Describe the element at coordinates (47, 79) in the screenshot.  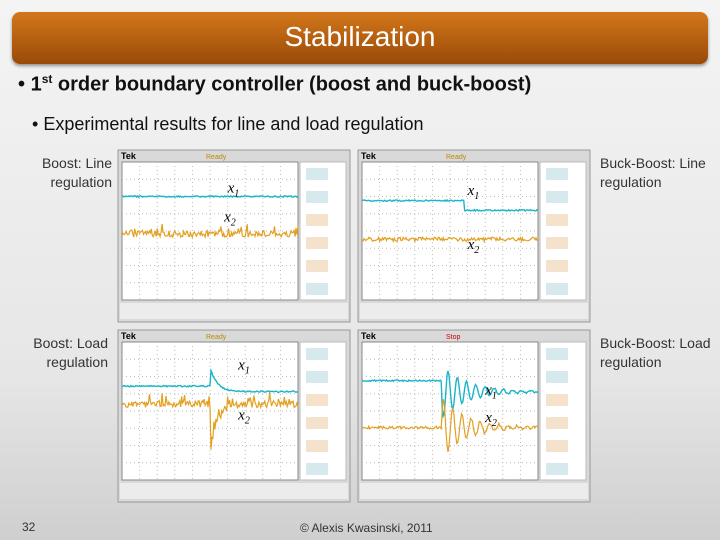
I see `bullet-sup: st` at that location.